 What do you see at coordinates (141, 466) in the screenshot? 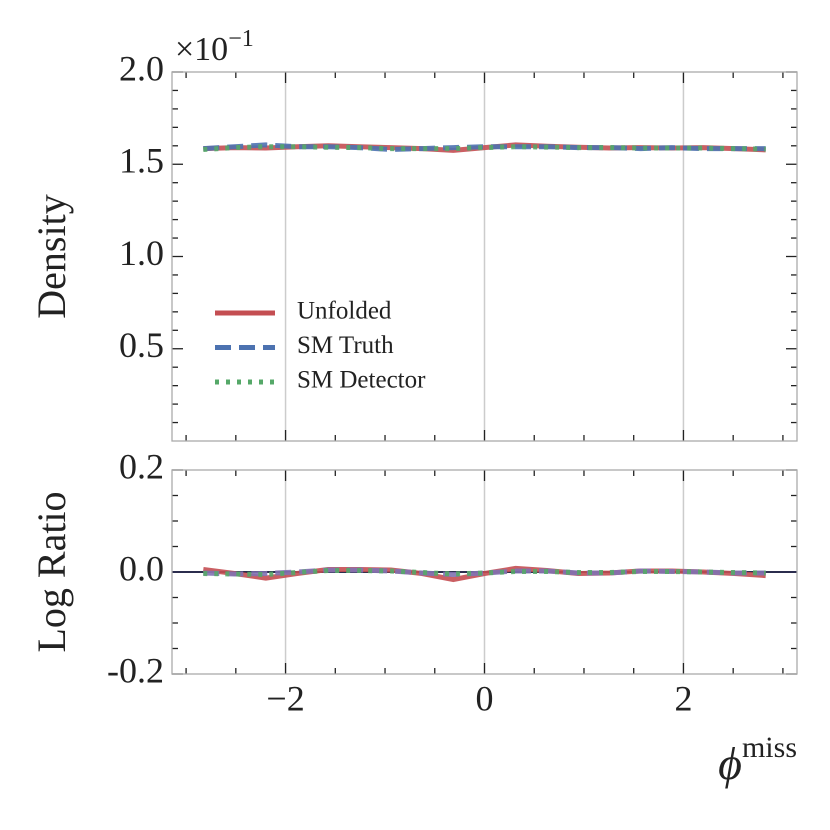
I see `y-tick-label: 0.2` at bounding box center [141, 466].